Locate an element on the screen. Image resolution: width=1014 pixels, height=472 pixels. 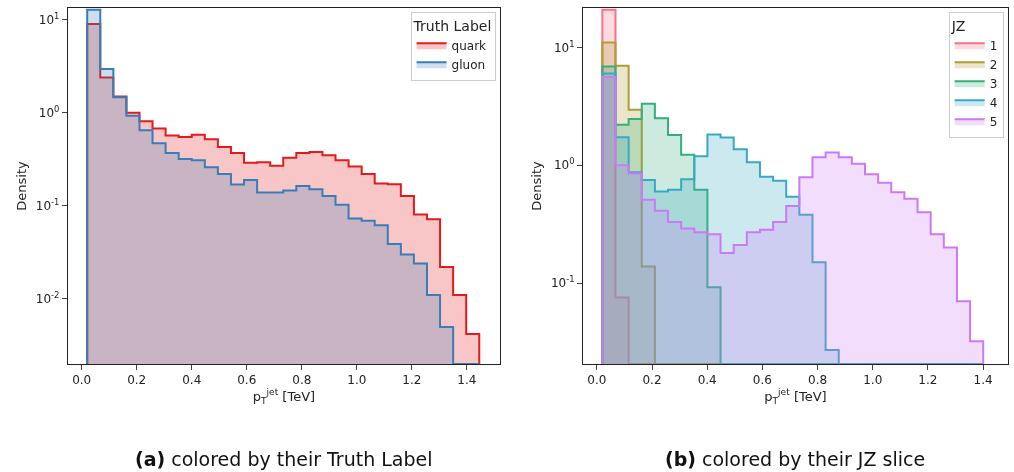
legend-label: 5 is located at coordinates (993, 121).